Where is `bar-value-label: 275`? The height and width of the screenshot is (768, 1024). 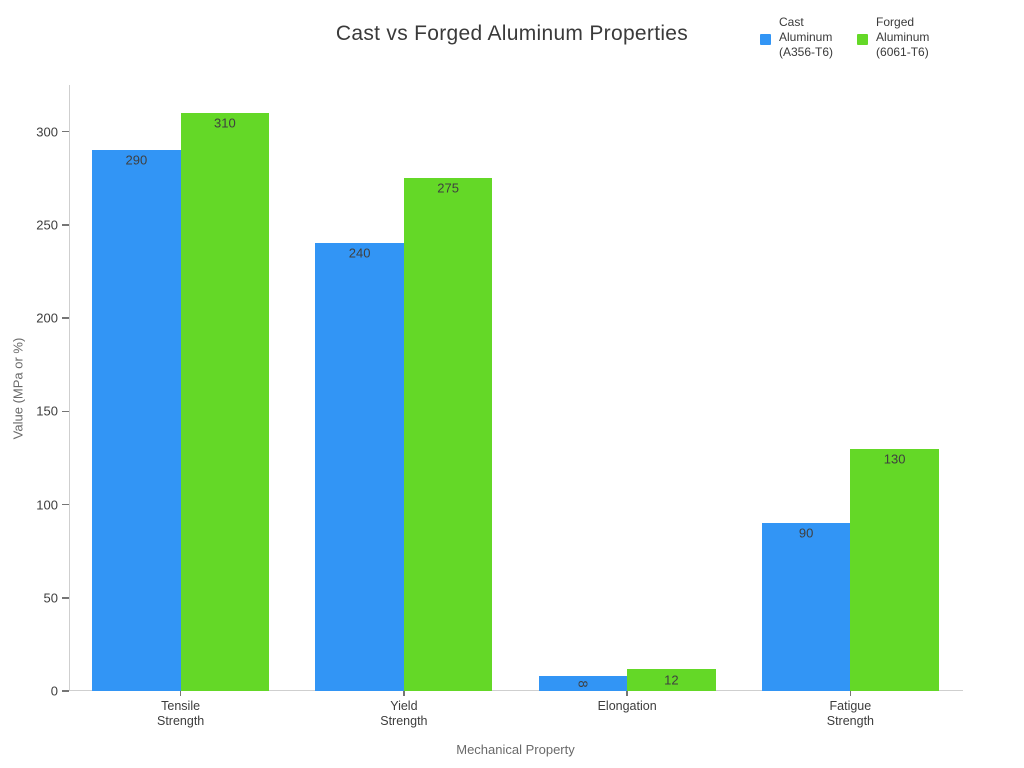 bar-value-label: 275 is located at coordinates (448, 188).